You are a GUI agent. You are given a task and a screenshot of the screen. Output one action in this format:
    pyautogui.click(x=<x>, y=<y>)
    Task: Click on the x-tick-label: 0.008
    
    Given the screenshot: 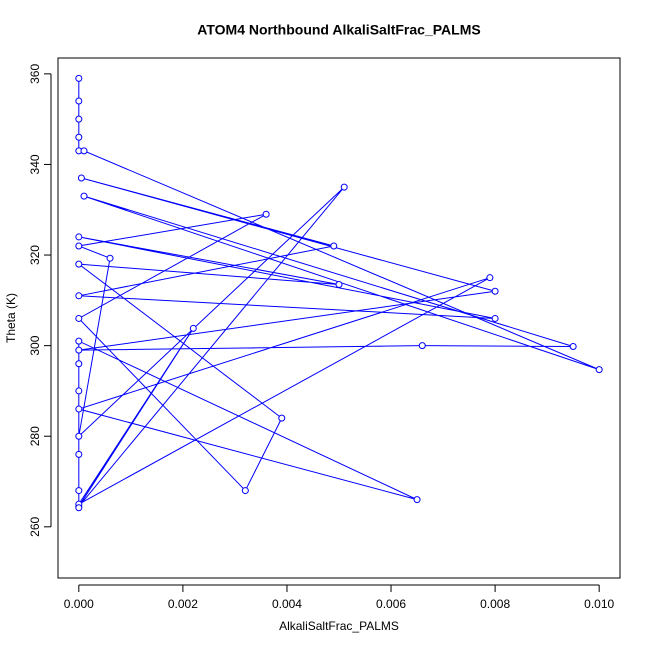 What is the action you would take?
    pyautogui.click(x=495, y=604)
    